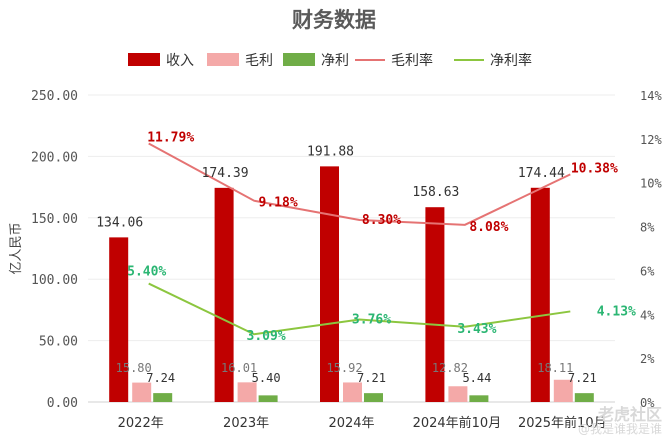 The image size is (668, 440). What do you see at coordinates (555, 368) in the screenshot?
I see `bar-value-label: 18.11` at bounding box center [555, 368].